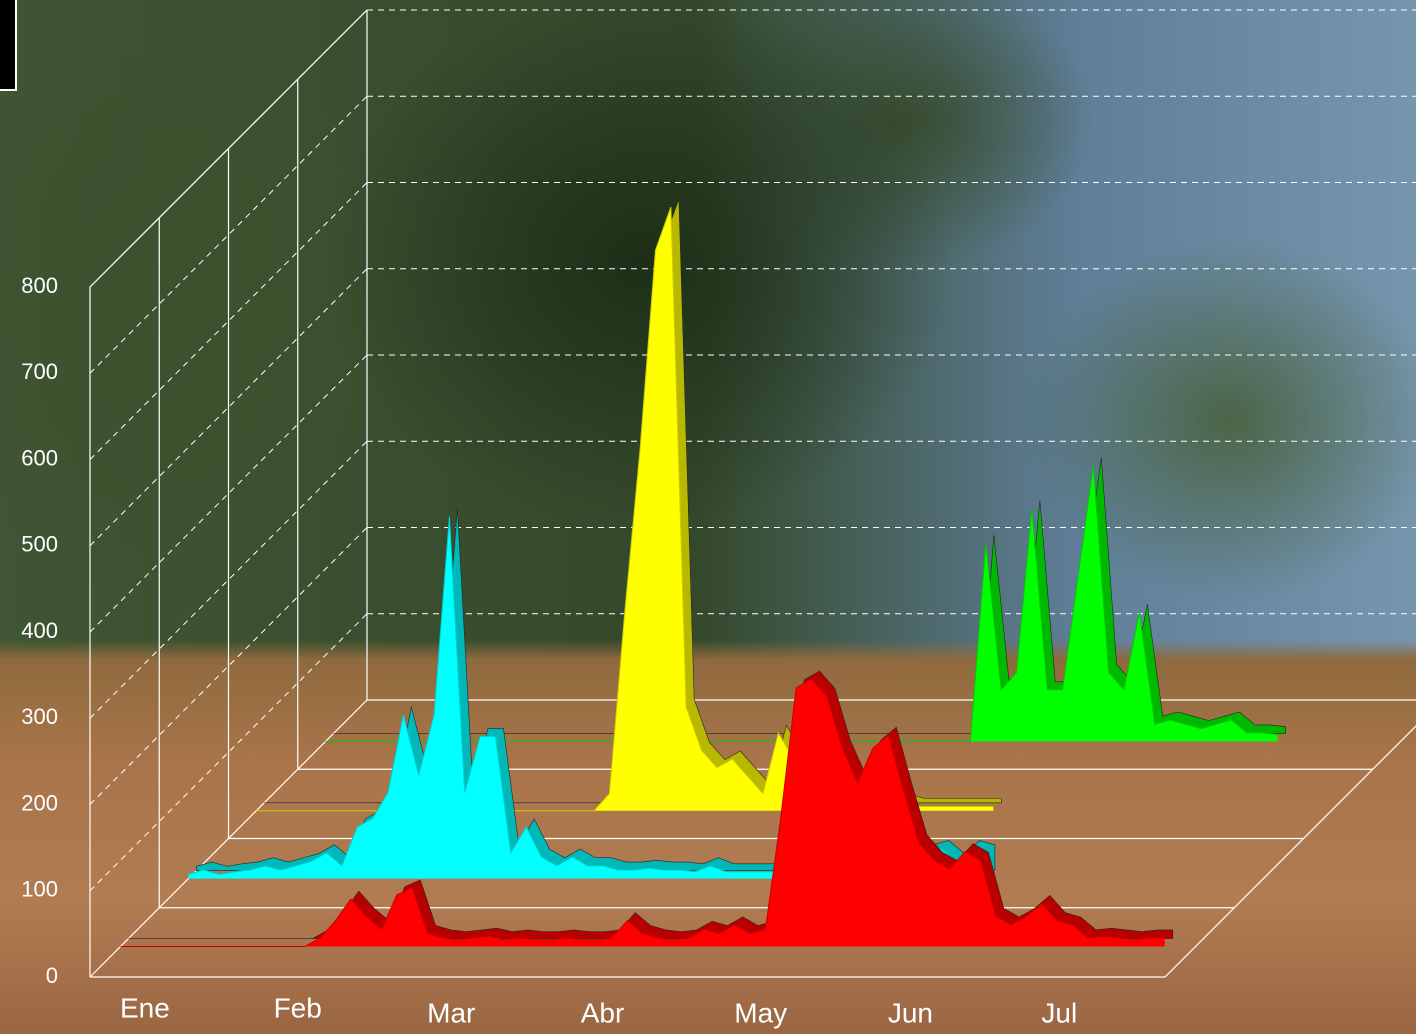  Describe the element at coordinates (8, 45) in the screenshot. I see `legend-box` at that location.